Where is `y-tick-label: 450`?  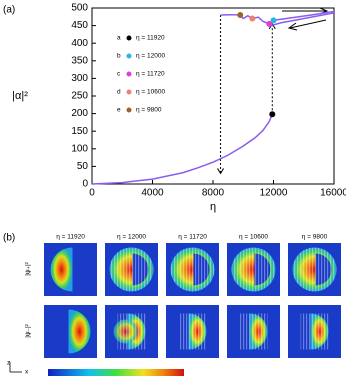 y-tick-label: 450 is located at coordinates (79, 25).